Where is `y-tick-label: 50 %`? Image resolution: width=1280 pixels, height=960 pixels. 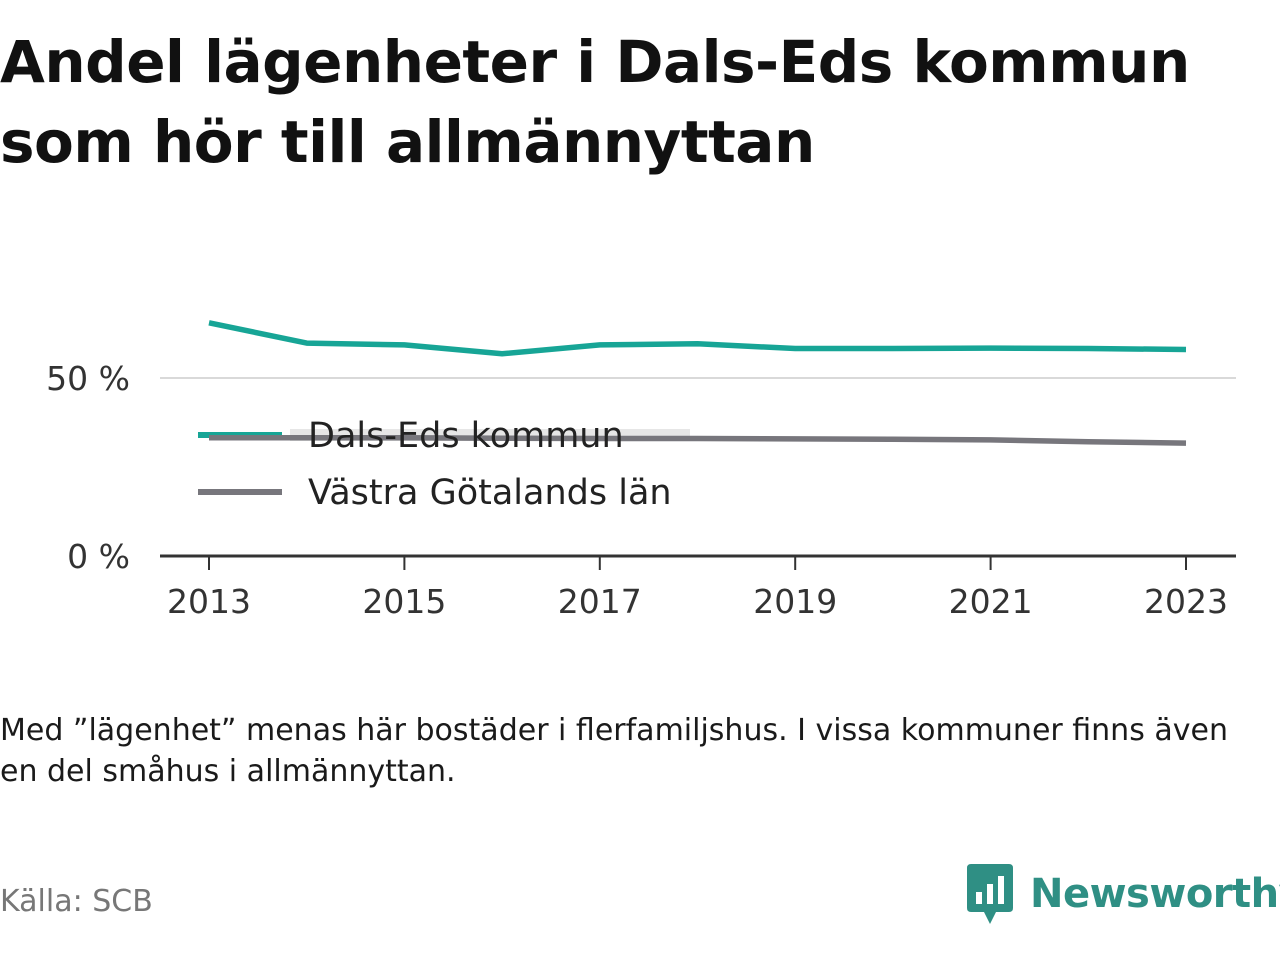
y-tick-label: 50 % is located at coordinates (88, 378).